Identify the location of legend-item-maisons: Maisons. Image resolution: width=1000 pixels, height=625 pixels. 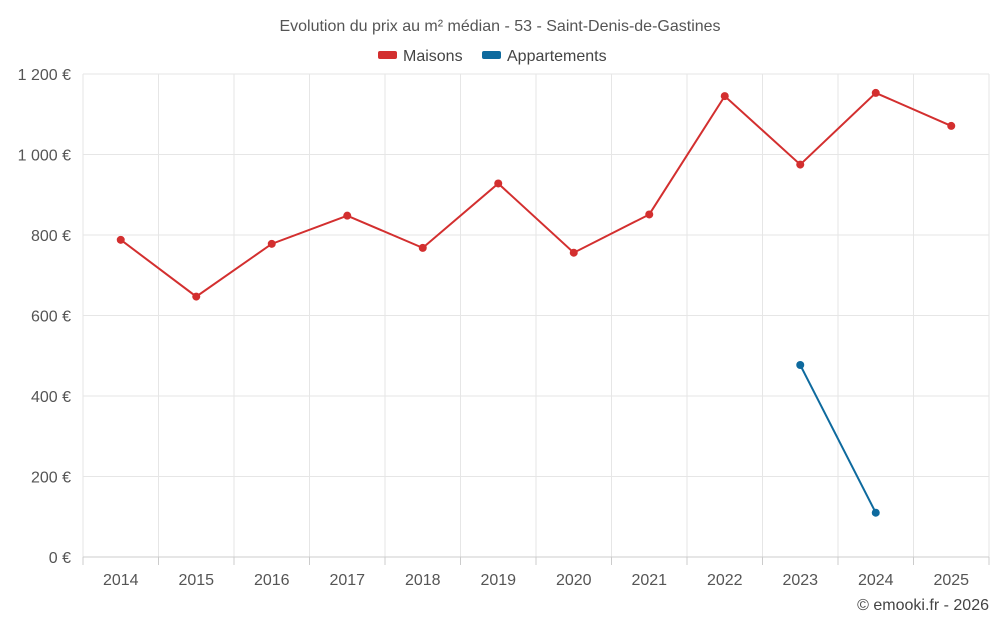
(420, 56).